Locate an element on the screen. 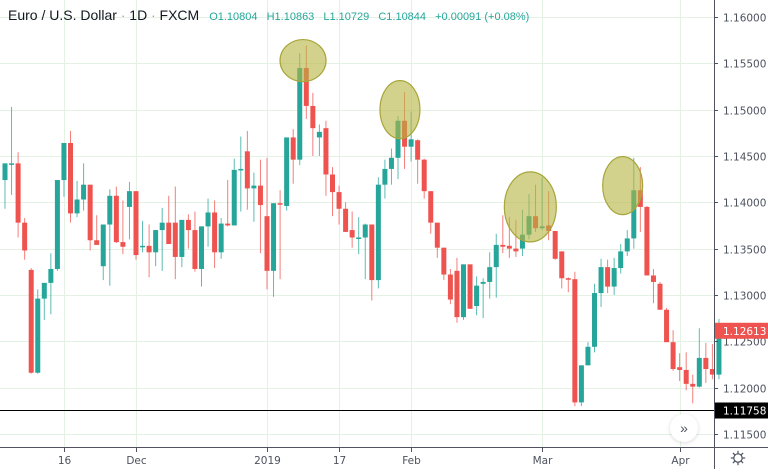 This screenshot has width=768, height=474. symbol-name: Euro / U.S. Dollar is located at coordinates (62, 15).